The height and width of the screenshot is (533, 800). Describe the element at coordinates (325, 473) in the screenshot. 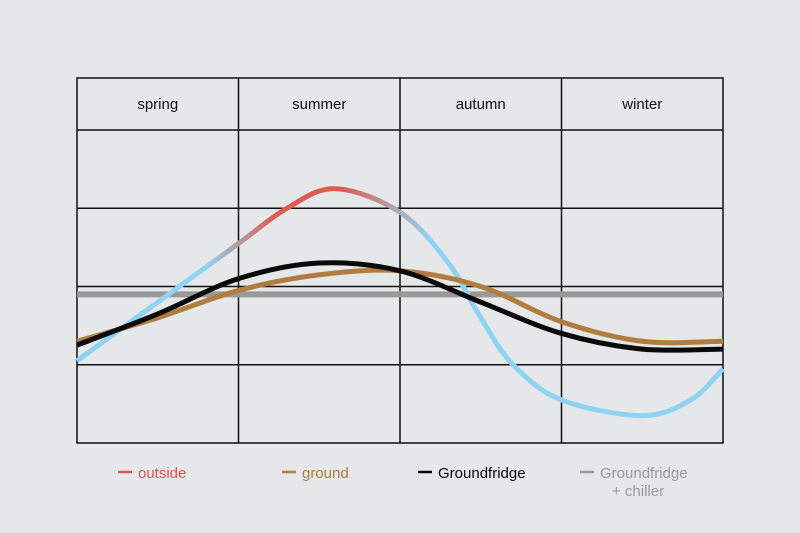

I see `legend-label: ground` at that location.